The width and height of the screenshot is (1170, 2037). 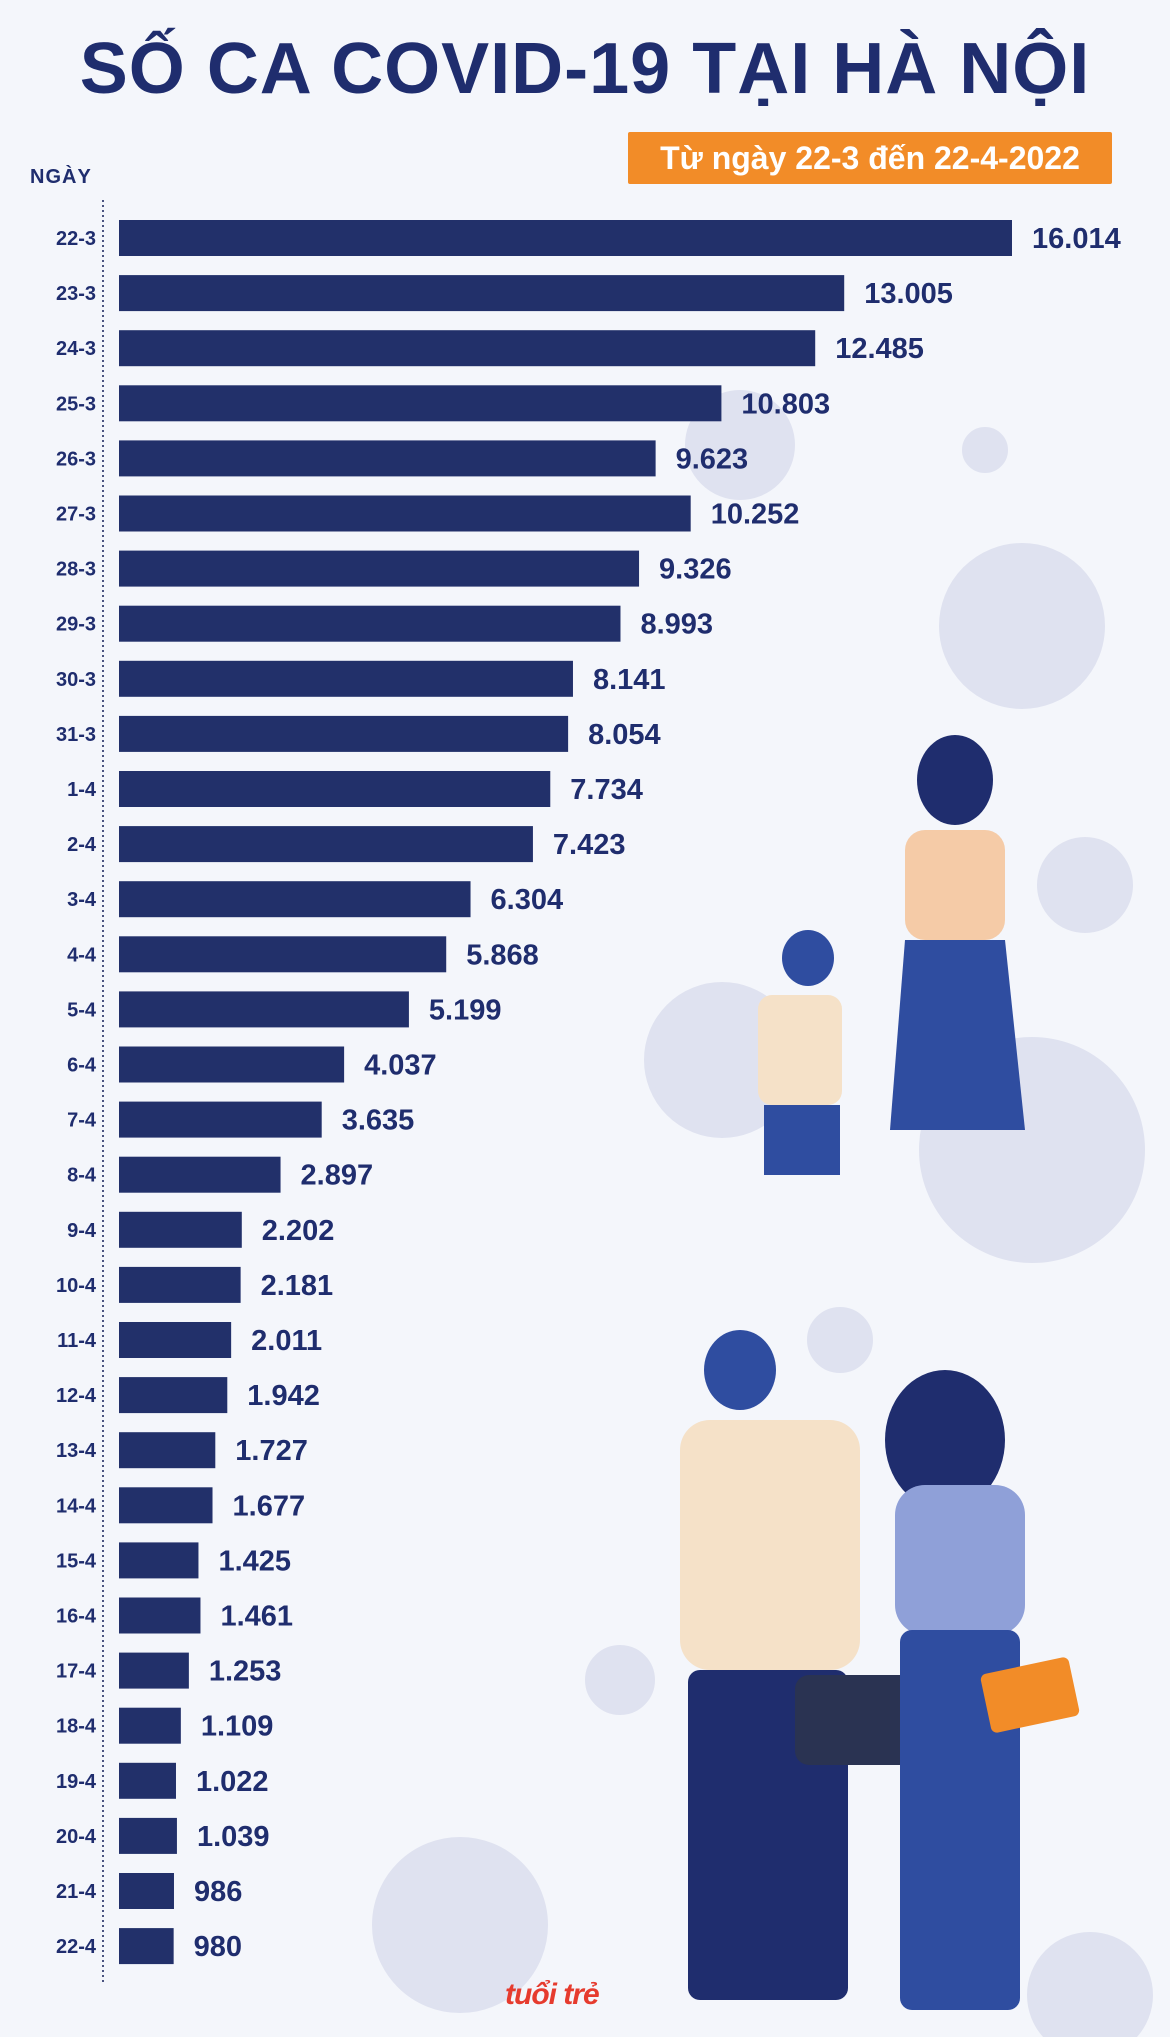 I want to click on data-label: 16.014, so click(x=1076, y=239).